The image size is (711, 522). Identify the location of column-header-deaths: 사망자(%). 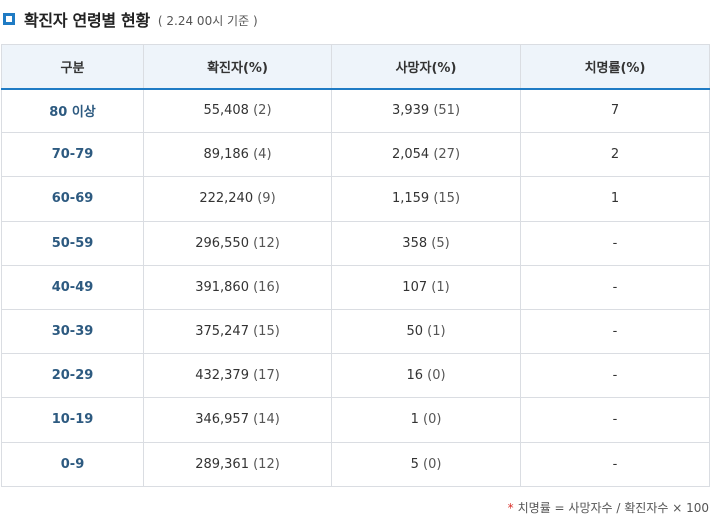
(426, 67).